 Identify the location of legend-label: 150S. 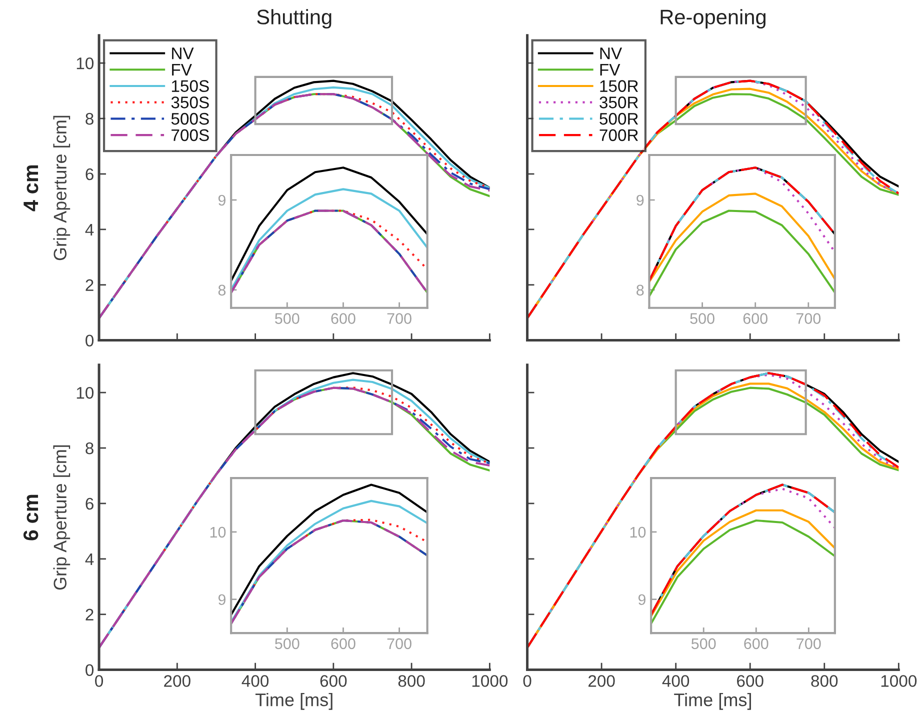
(190, 86).